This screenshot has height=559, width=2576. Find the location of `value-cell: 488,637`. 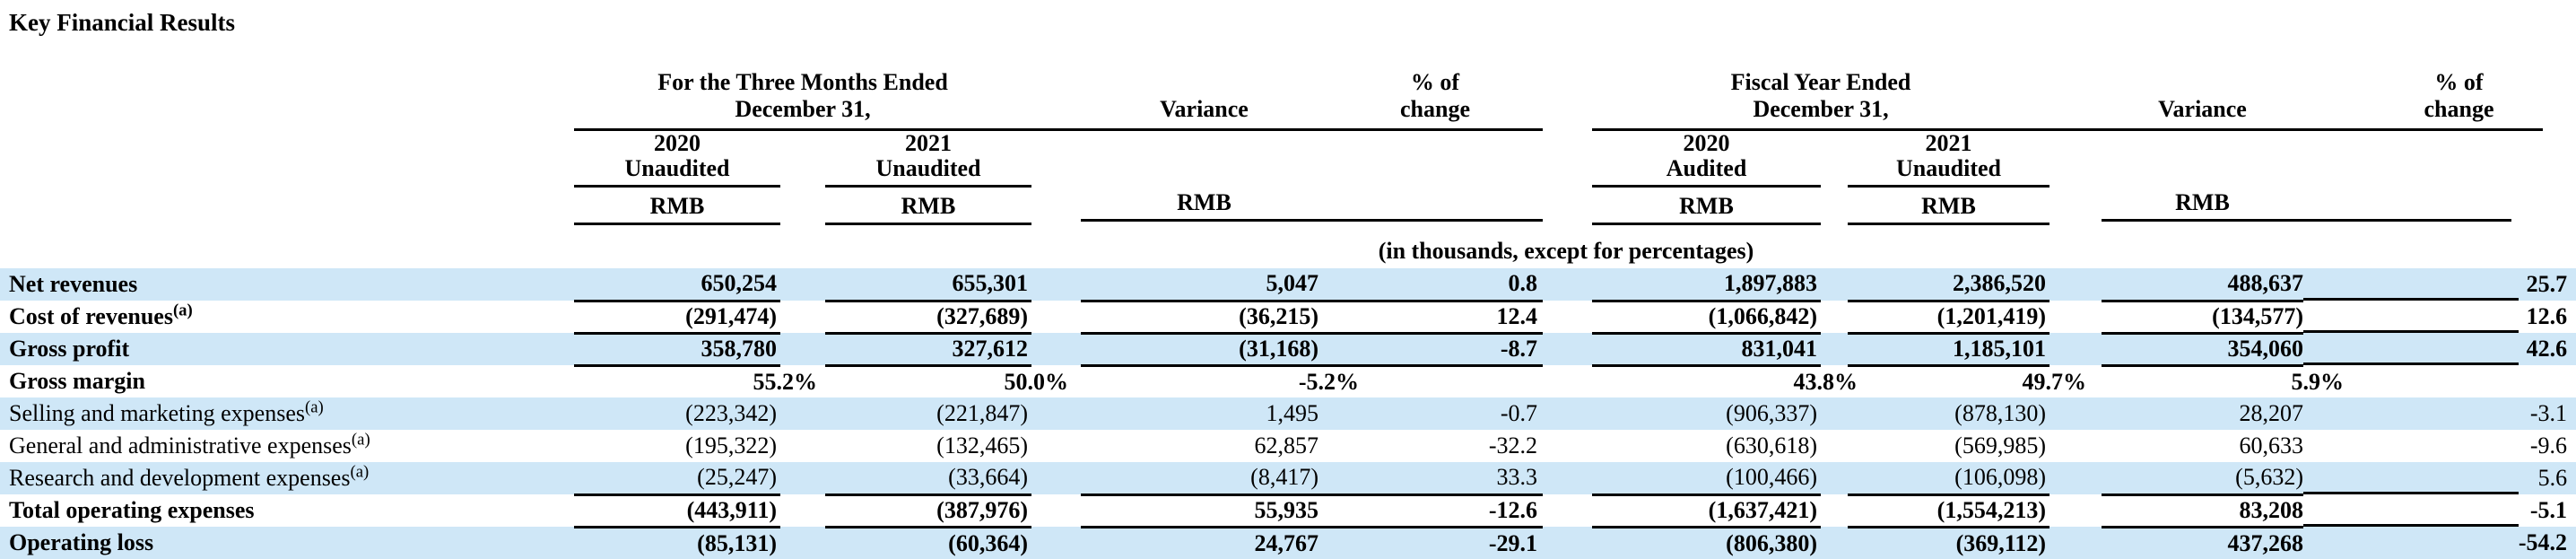

value-cell: 488,637 is located at coordinates (2202, 285).